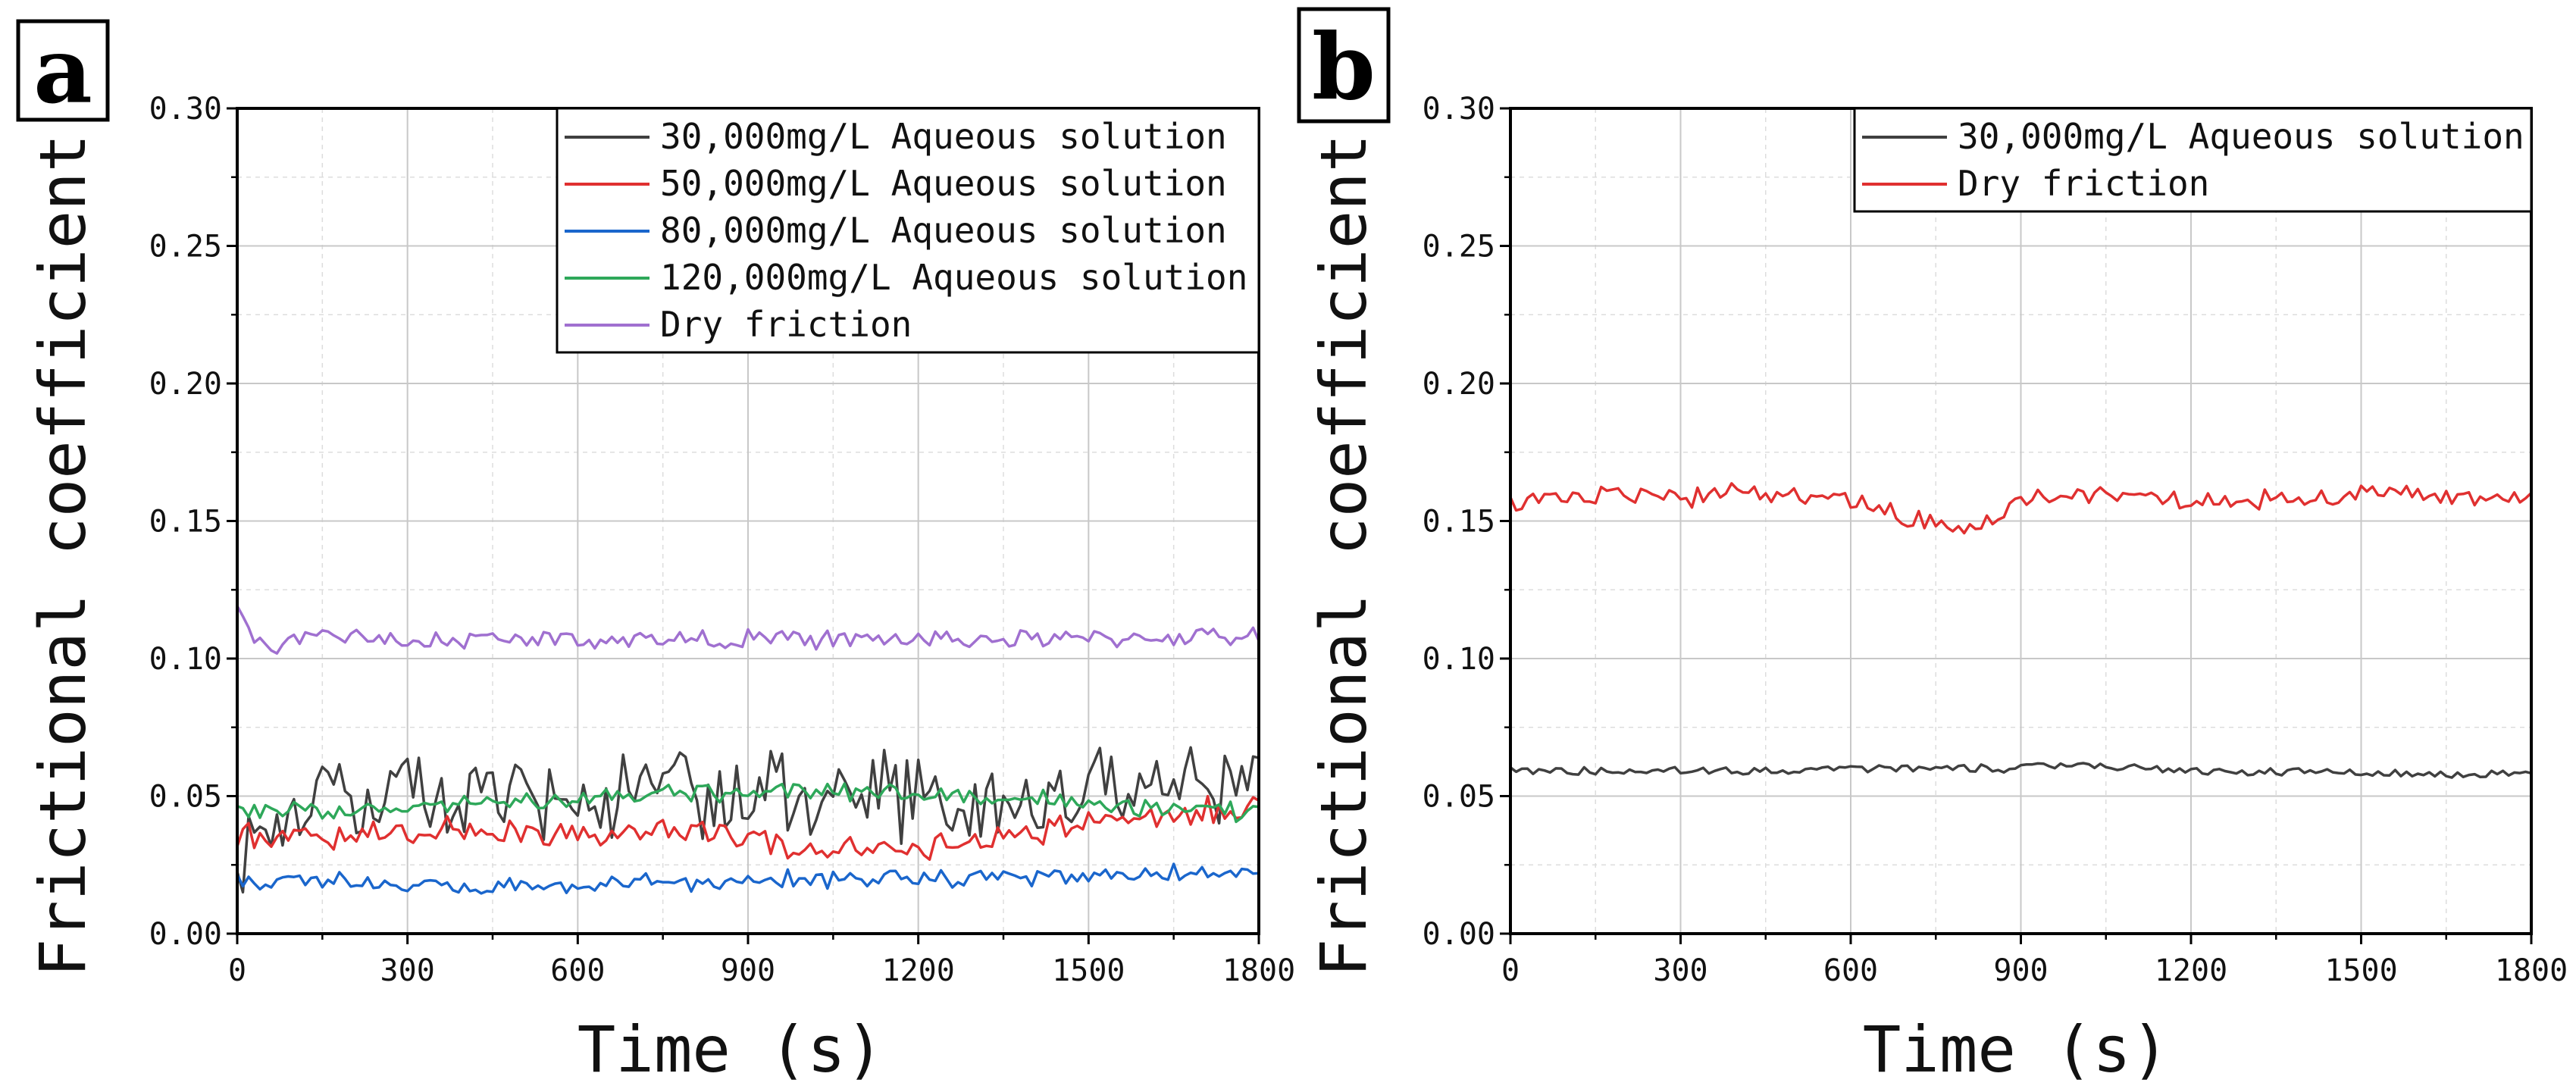  I want to click on legend-entry: 80,000mg/L Aqueous solution, so click(944, 230).